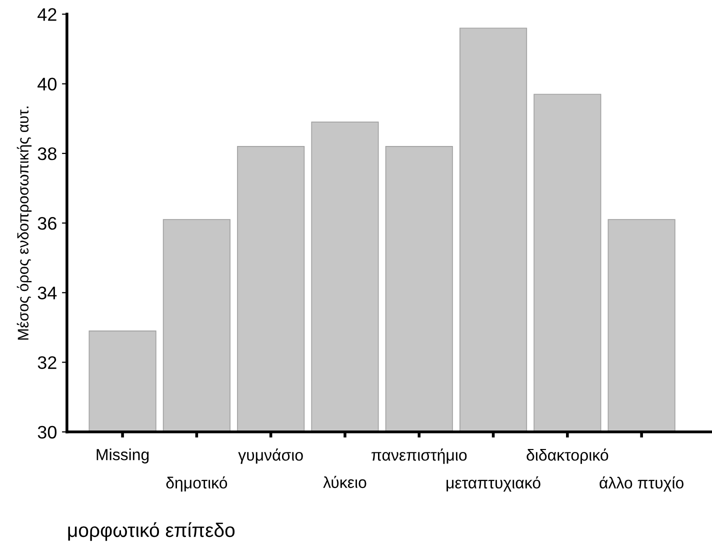 This screenshot has width=712, height=546. I want to click on y-axis-title: Μέσος όρος ενδοπροσωπικής αυτ., so click(24, 223).